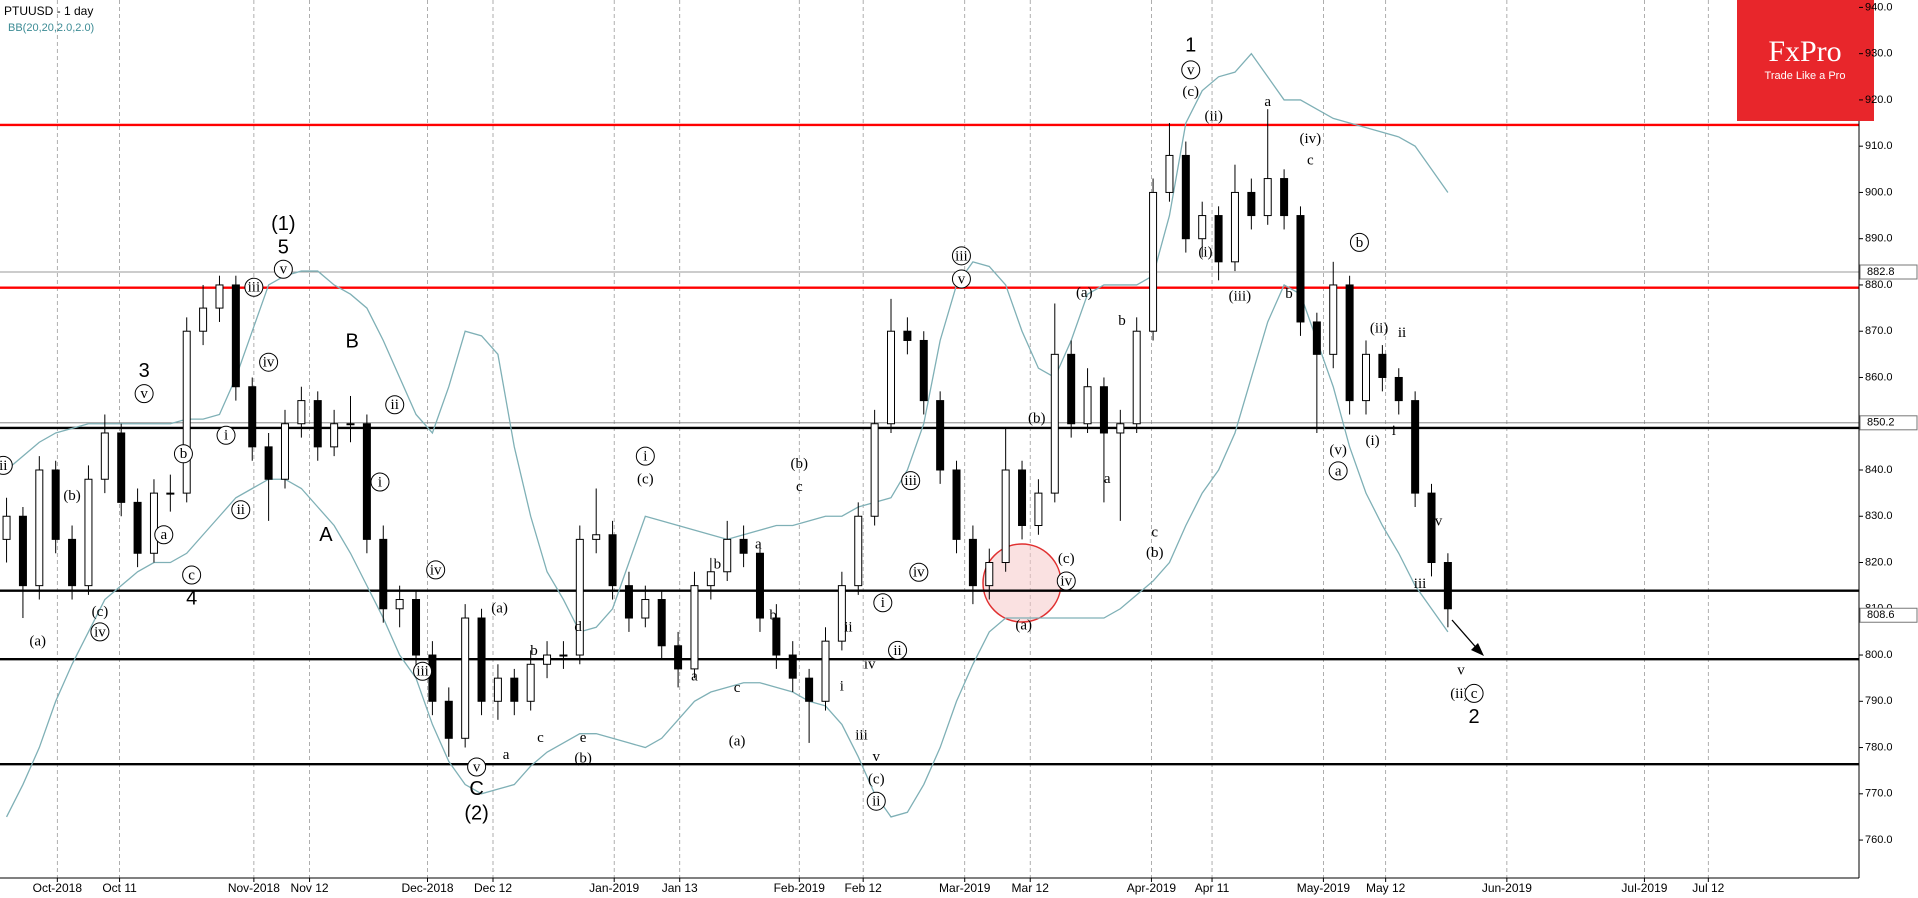  What do you see at coordinates (1507, 888) in the screenshot?
I see `x-tick-label: Jun-2019` at bounding box center [1507, 888].